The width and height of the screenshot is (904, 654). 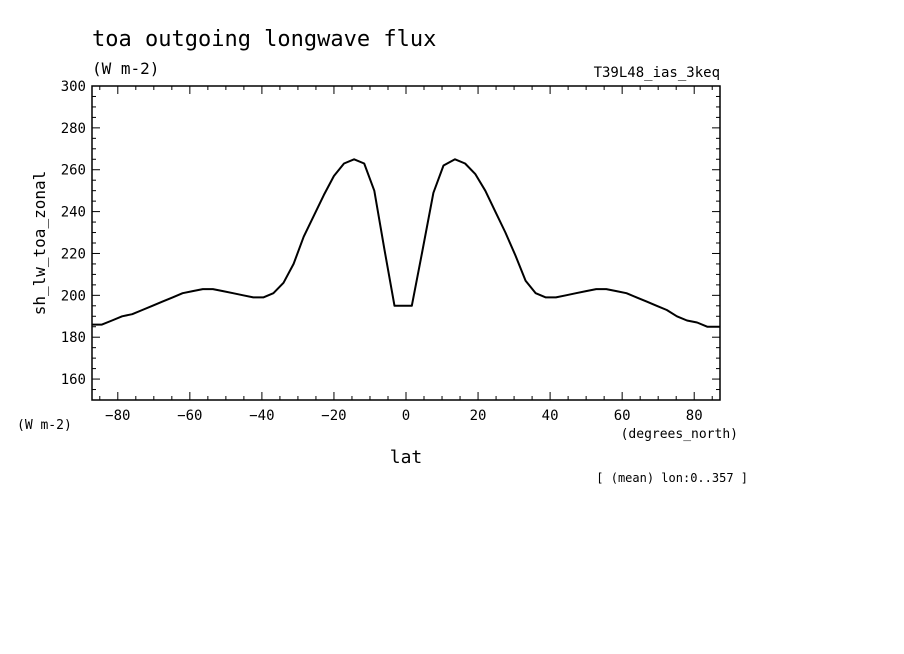 What do you see at coordinates (73, 129) in the screenshot?
I see `y-tick-label: 280` at bounding box center [73, 129].